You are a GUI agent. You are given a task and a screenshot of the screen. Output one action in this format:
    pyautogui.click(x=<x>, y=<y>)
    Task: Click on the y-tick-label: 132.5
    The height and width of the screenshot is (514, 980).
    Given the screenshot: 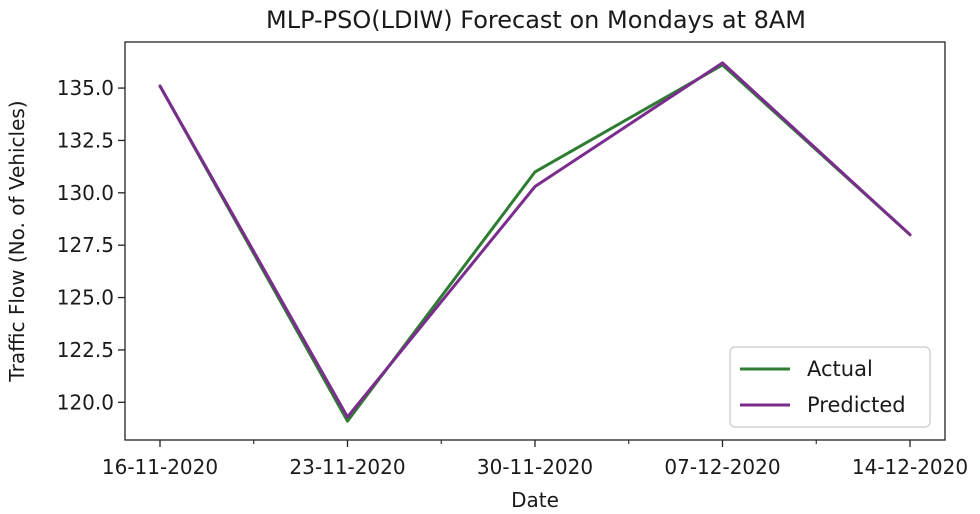 What is the action you would take?
    pyautogui.click(x=85, y=140)
    